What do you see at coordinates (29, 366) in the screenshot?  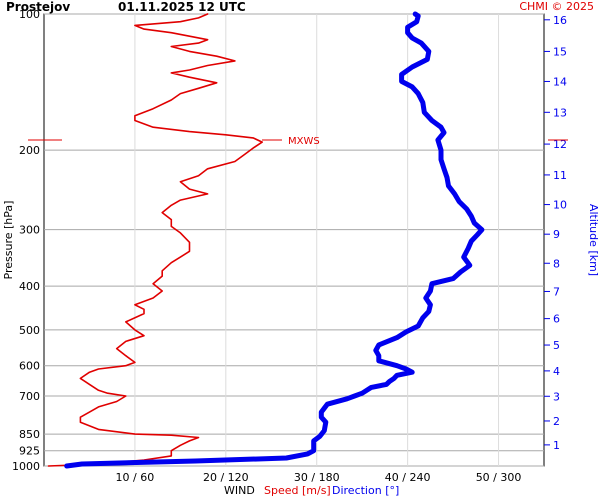 I see `pressure-tick-label: 600` at bounding box center [29, 366].